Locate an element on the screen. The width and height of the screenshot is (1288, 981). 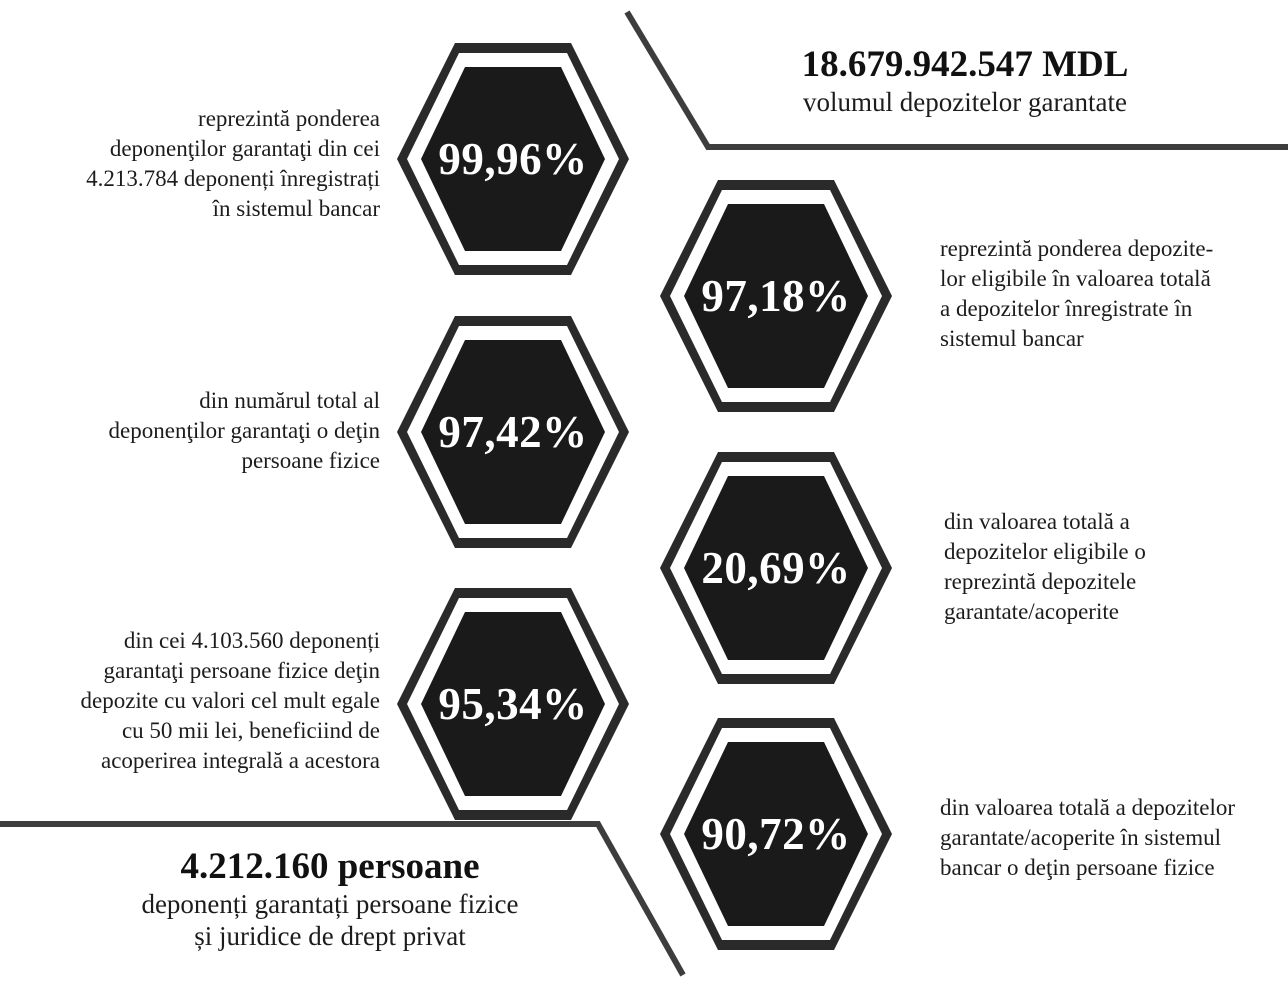
hexagon-value: 99,96% is located at coordinates (513, 159).